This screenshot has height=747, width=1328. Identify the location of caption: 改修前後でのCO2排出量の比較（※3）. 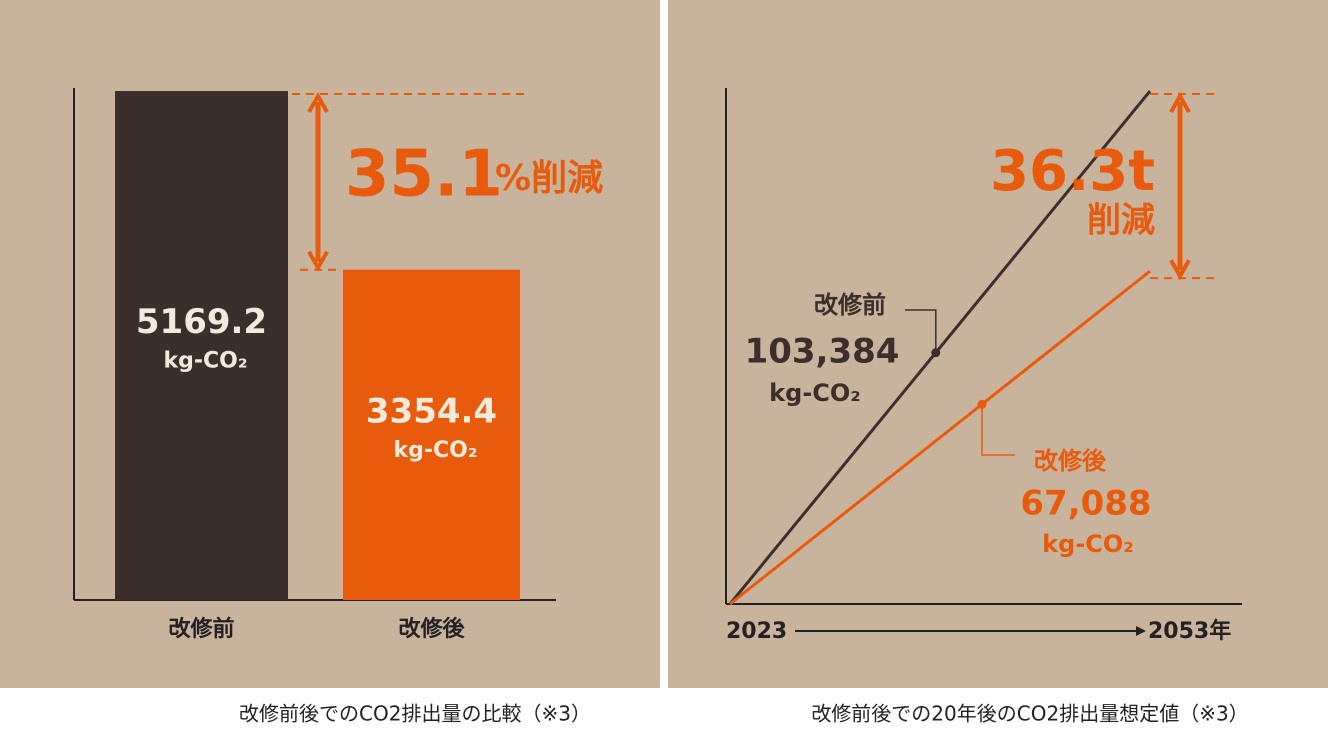
(415, 714).